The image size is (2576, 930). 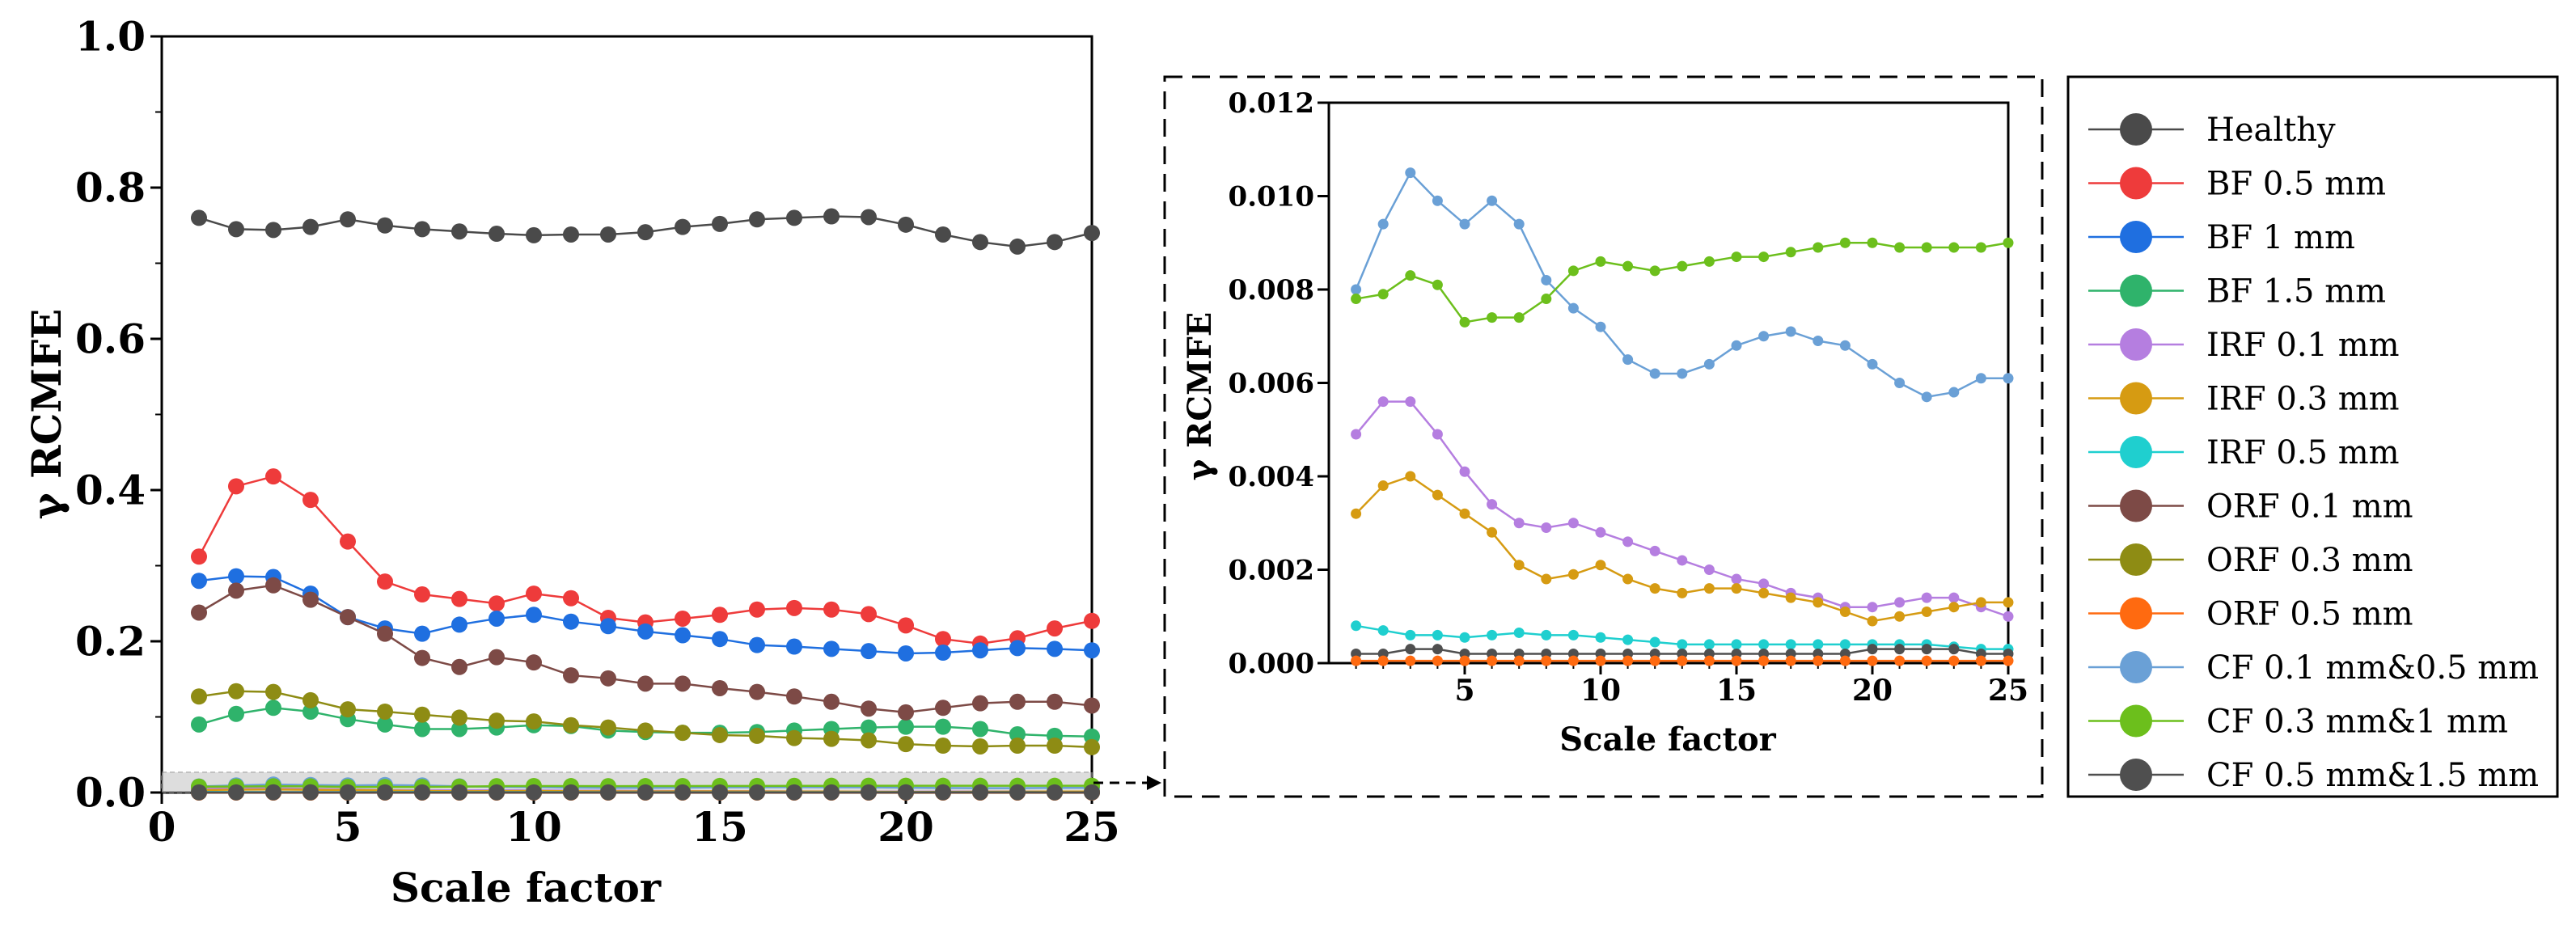 What do you see at coordinates (1200, 396) in the screenshot?
I see `inset-y-axis-label: γ RCMFE` at bounding box center [1200, 396].